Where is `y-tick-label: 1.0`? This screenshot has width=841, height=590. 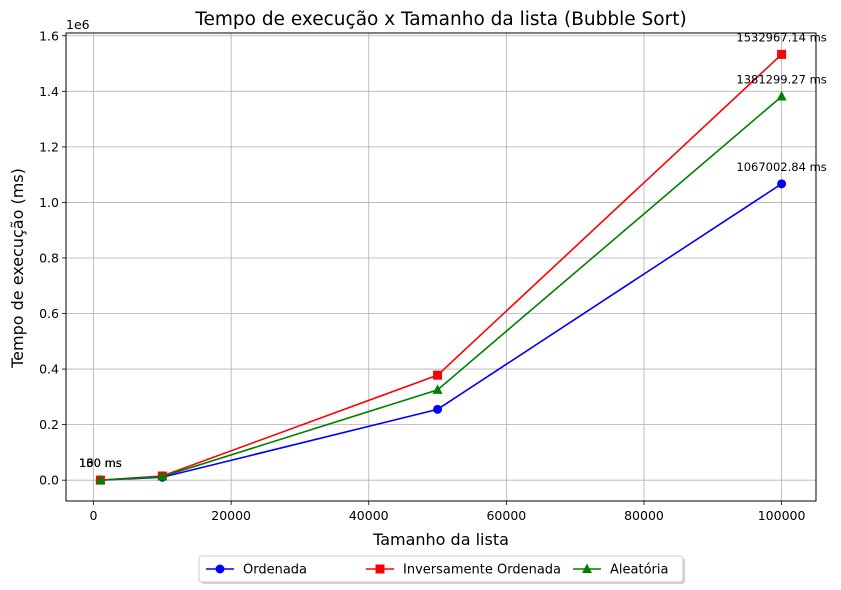
y-tick-label: 1.0 is located at coordinates (49, 202).